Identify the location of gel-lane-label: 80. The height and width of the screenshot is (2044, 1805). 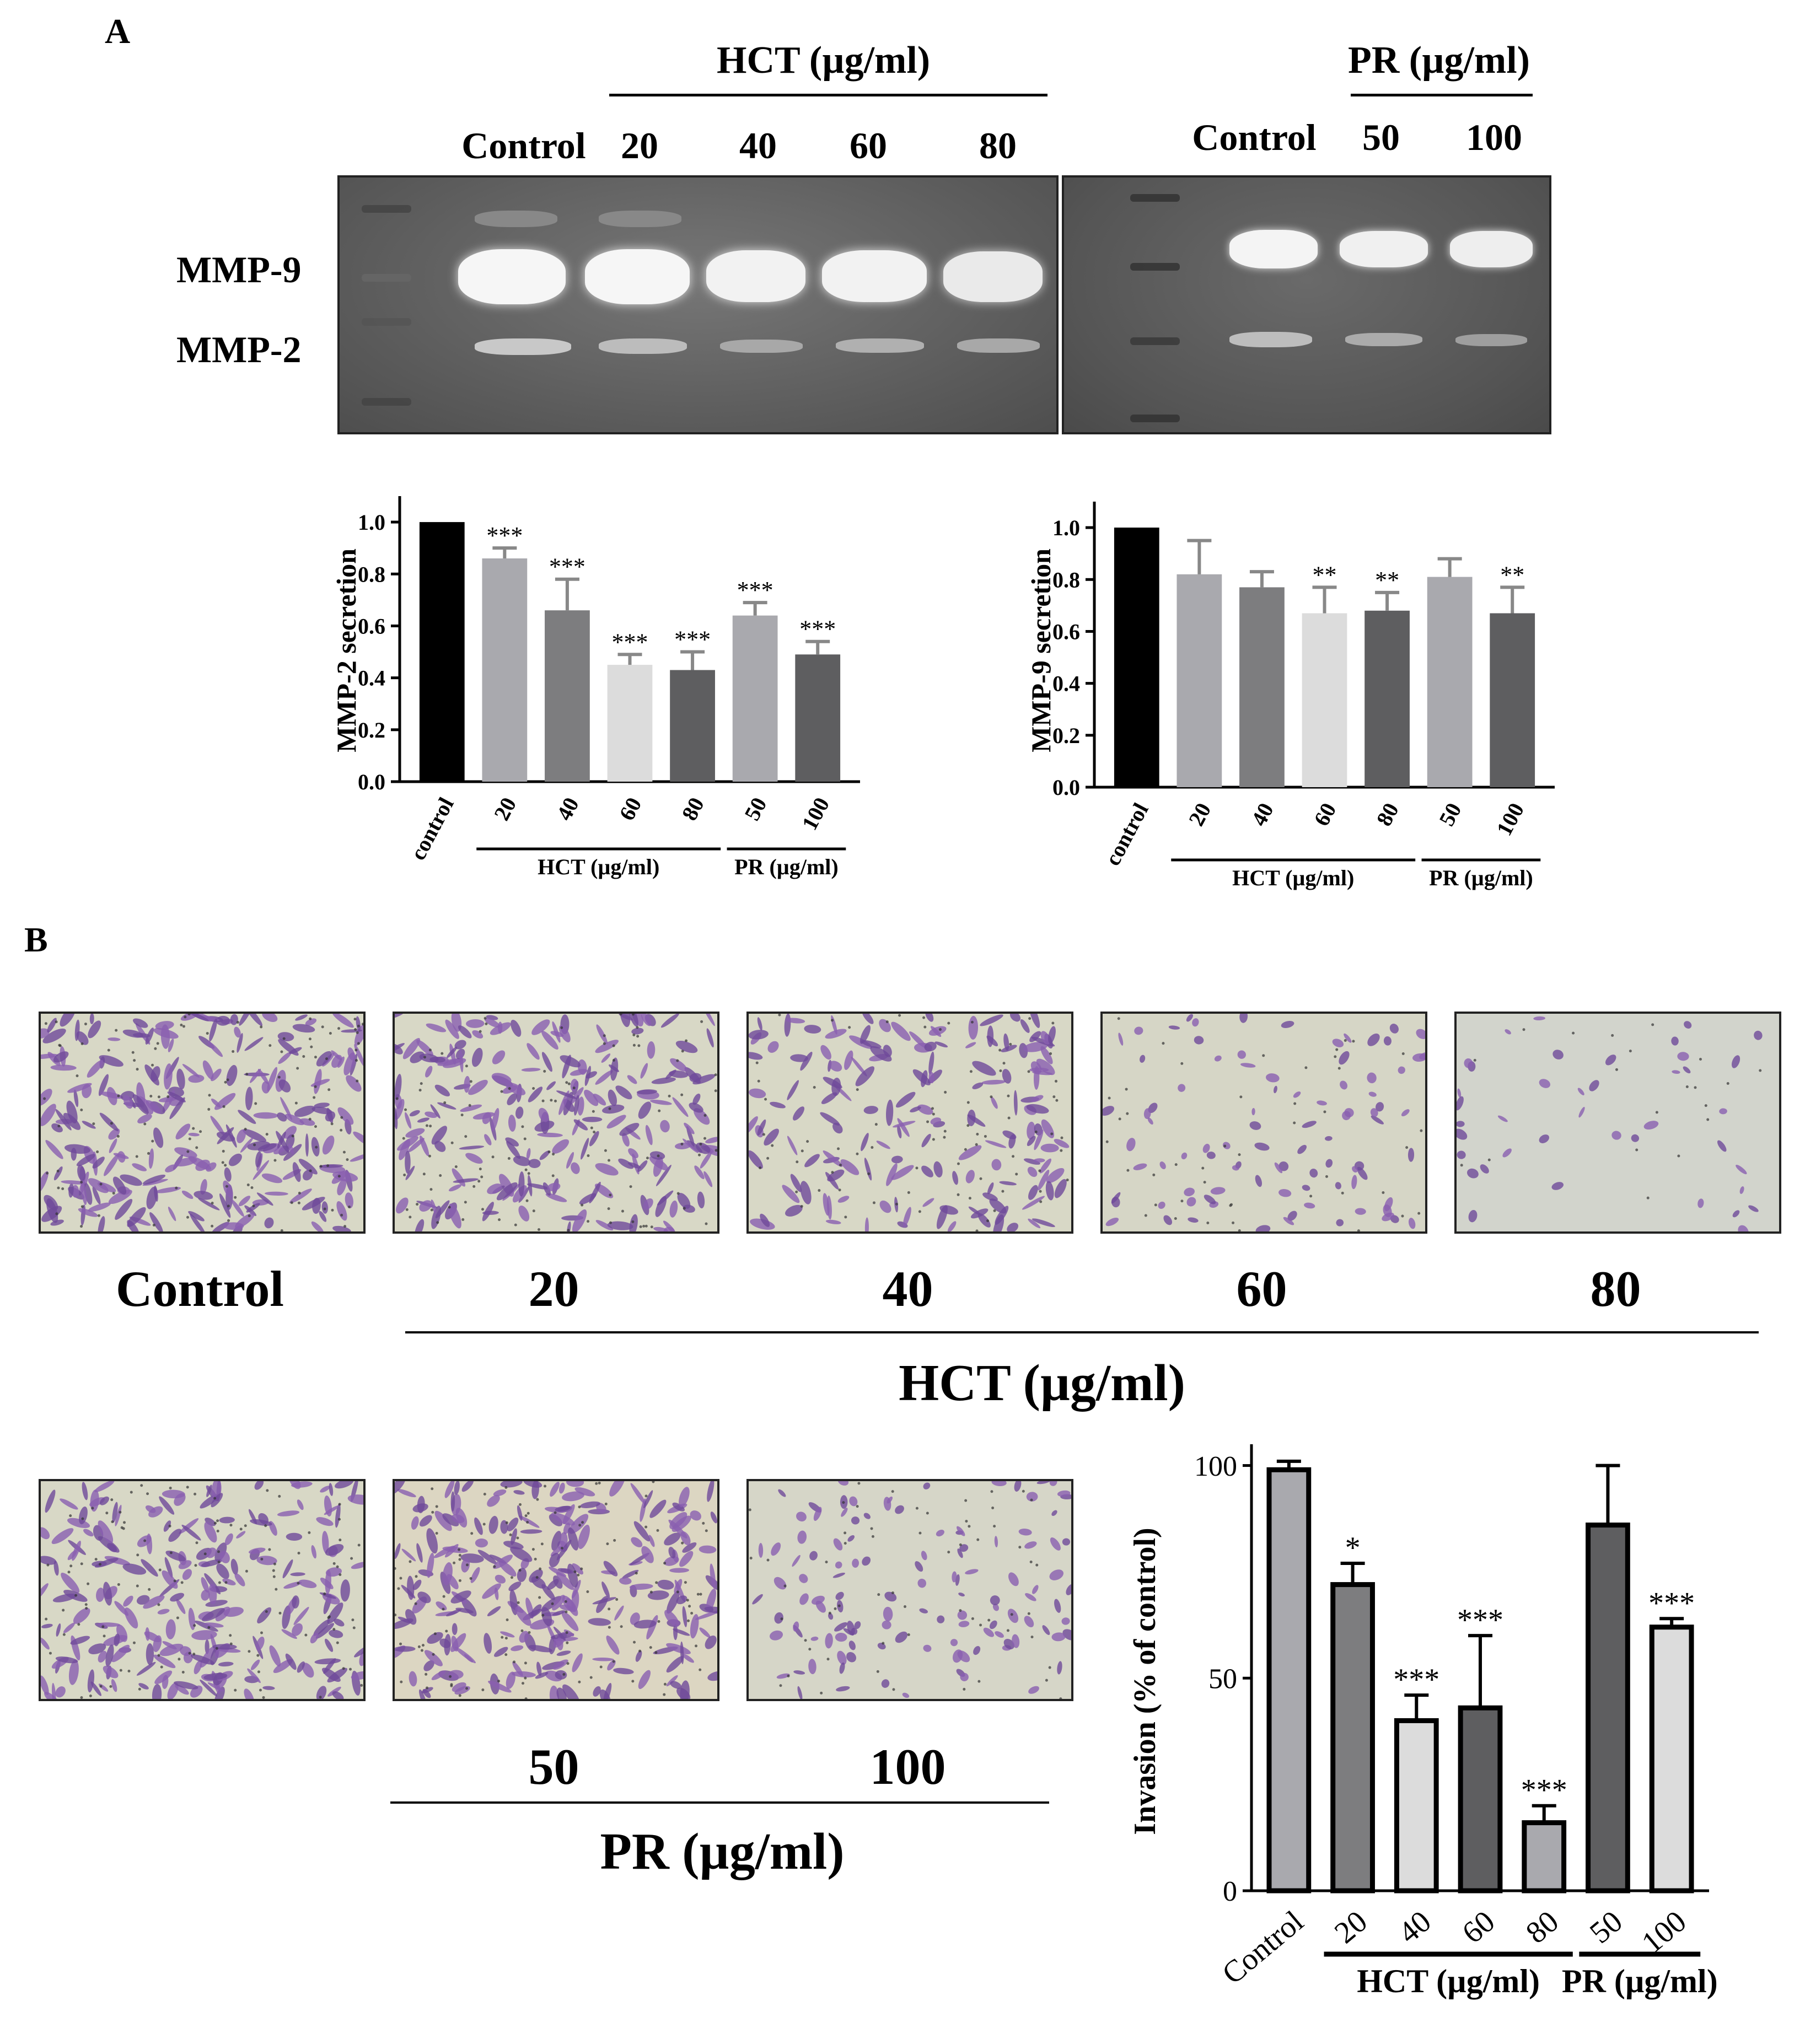
(998, 145).